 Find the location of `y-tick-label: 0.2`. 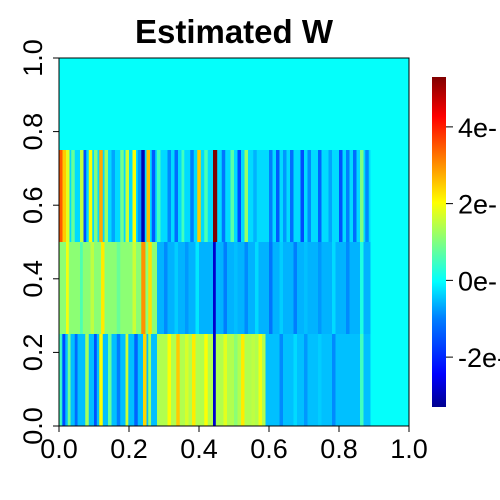

y-tick-label: 0.2 is located at coordinates (33, 353).